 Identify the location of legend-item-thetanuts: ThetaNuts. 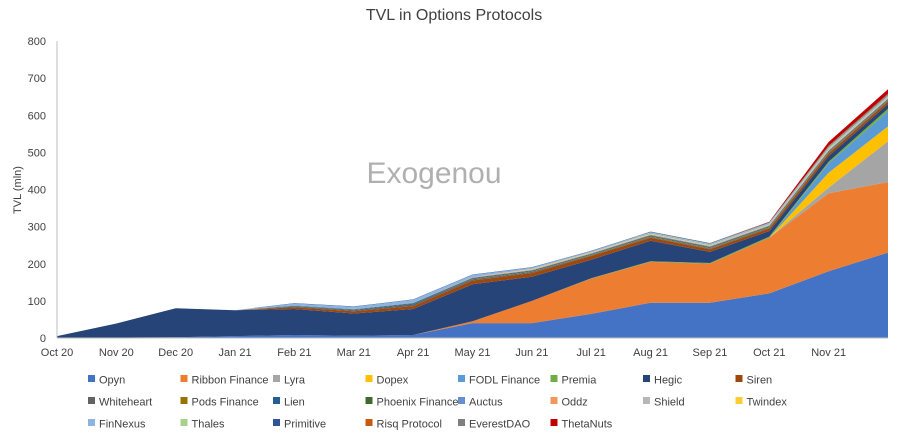
(581, 425).